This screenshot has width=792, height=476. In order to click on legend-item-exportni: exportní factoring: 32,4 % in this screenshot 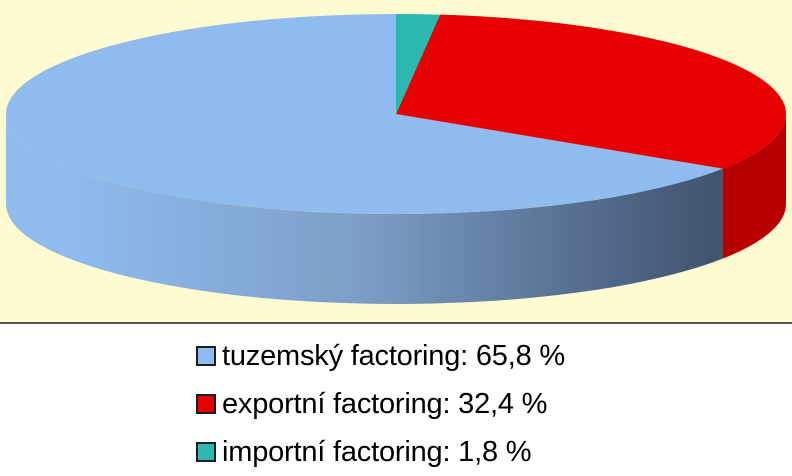, I will do `click(380, 404)`.